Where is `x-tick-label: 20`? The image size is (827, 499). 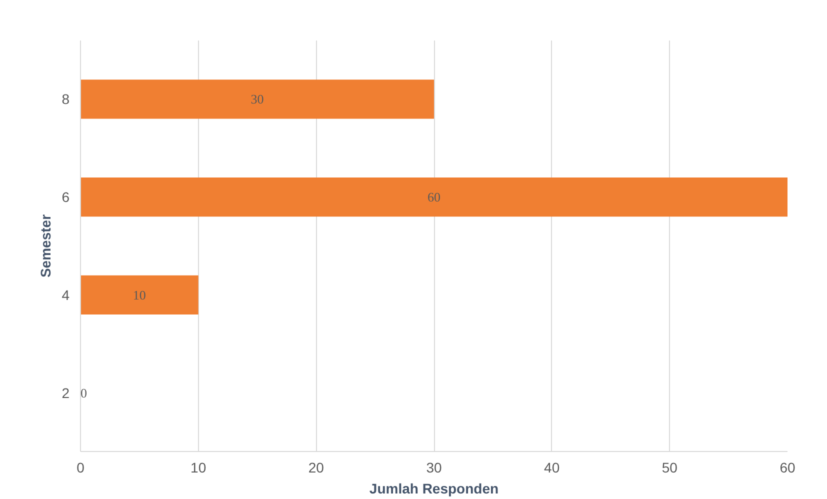
x-tick-label: 20 is located at coordinates (316, 468).